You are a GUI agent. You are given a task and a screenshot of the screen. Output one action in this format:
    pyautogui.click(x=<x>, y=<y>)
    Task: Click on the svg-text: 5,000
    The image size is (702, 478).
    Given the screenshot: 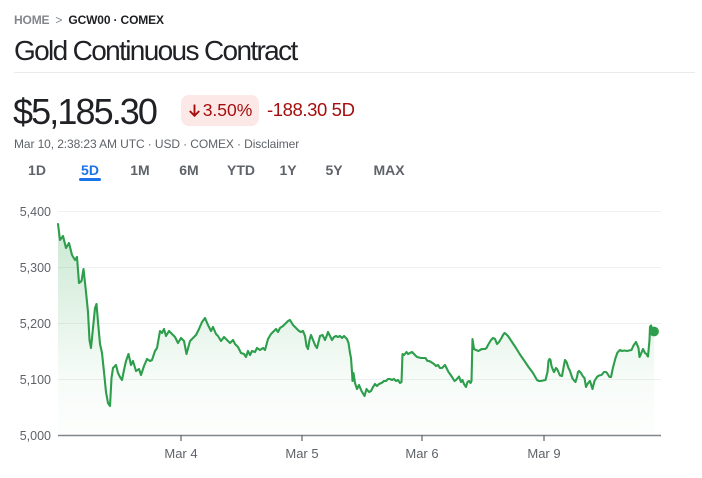 What is the action you would take?
    pyautogui.click(x=35, y=436)
    